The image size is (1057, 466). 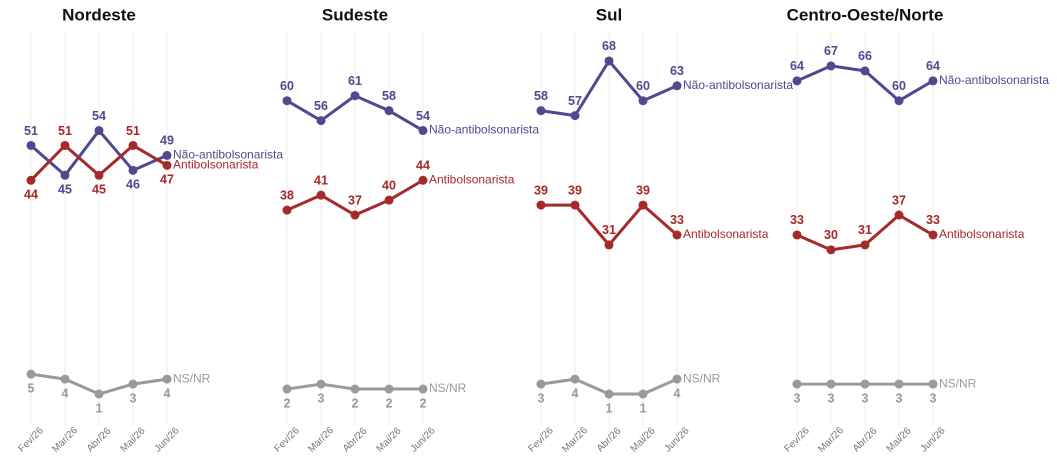 What do you see at coordinates (65, 190) in the screenshot?
I see `value-label: 45` at bounding box center [65, 190].